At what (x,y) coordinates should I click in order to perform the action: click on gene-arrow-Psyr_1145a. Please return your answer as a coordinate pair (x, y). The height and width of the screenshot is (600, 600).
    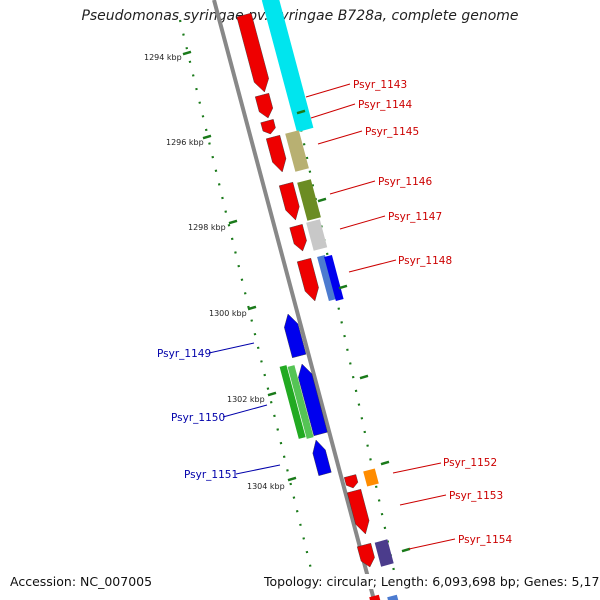
    Looking at the image, I should click on (268, 127).